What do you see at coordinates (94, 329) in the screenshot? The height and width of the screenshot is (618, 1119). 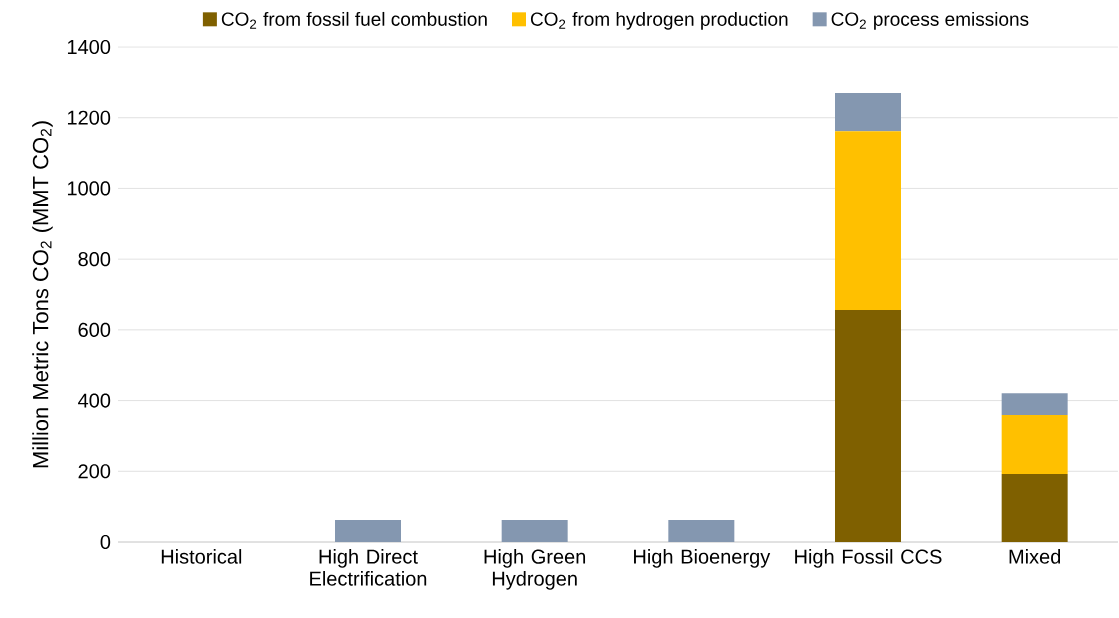 I see `y-tick-label: 600` at bounding box center [94, 329].